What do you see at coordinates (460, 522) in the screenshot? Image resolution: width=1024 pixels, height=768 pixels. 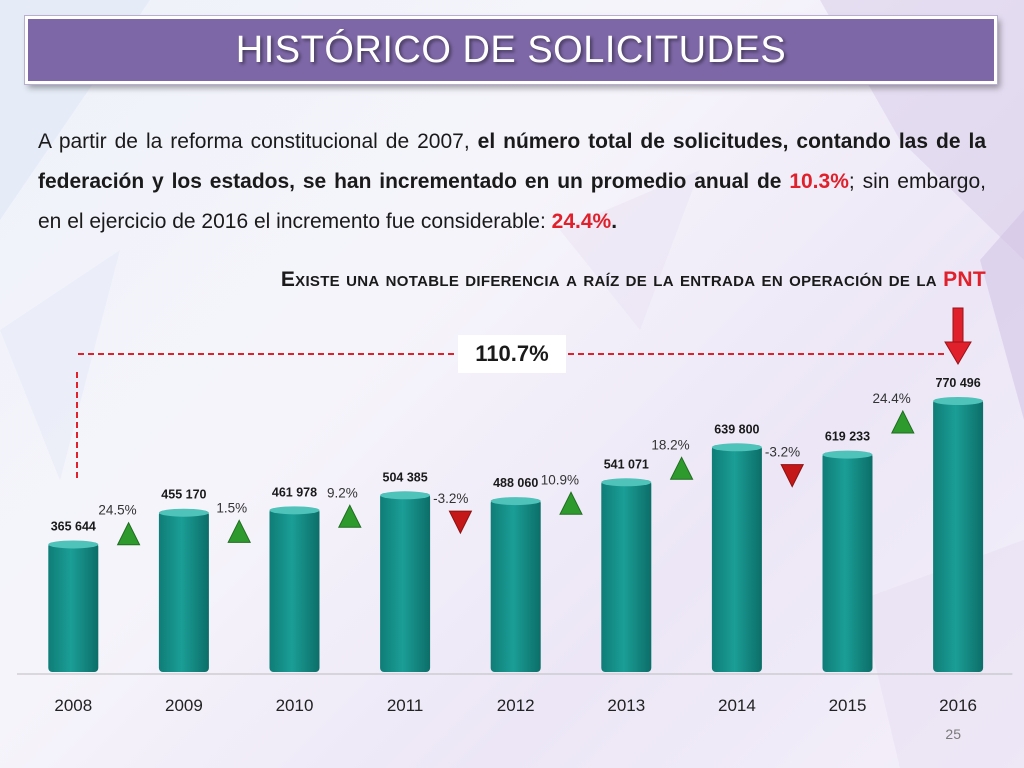 I see `down-arrow-icon-2012` at bounding box center [460, 522].